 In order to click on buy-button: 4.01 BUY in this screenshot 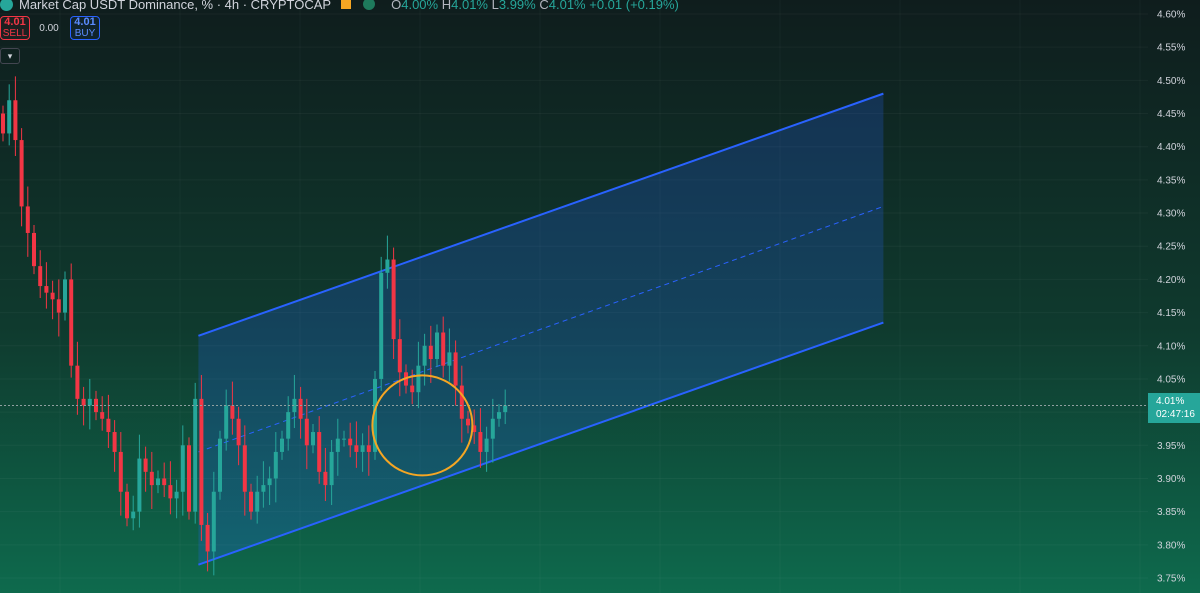, I will do `click(85, 28)`.